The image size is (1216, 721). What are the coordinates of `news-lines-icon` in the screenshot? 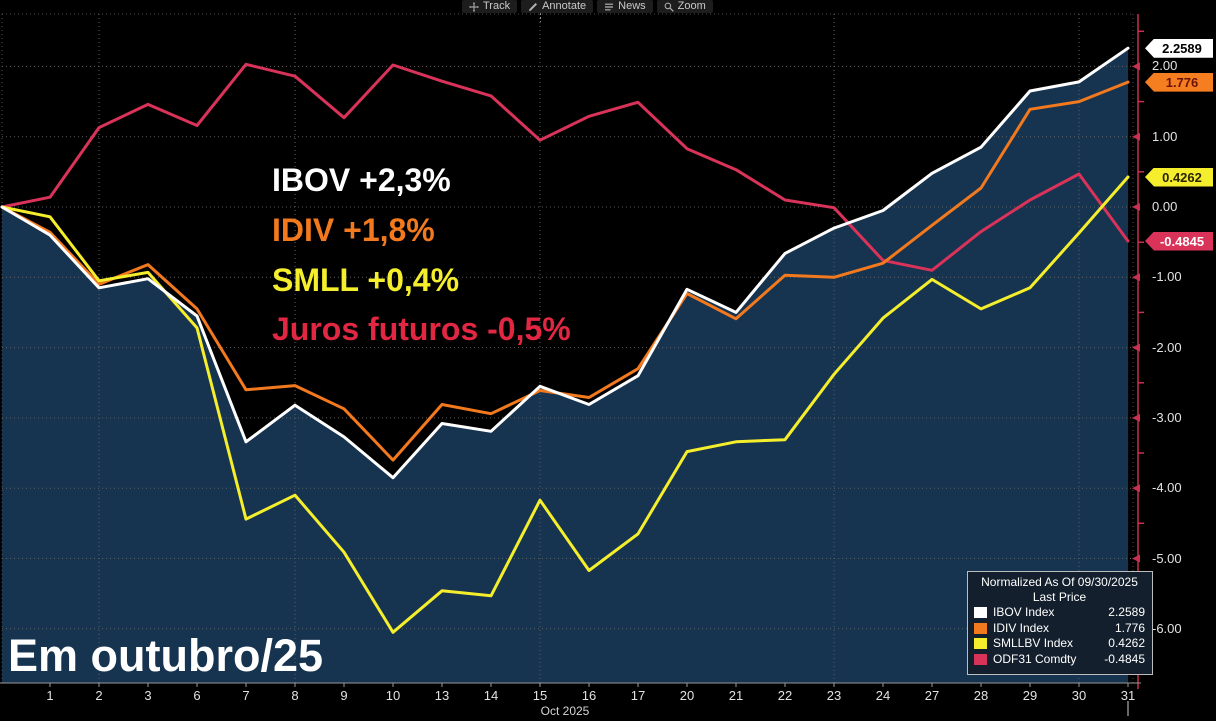 It's located at (609, 6).